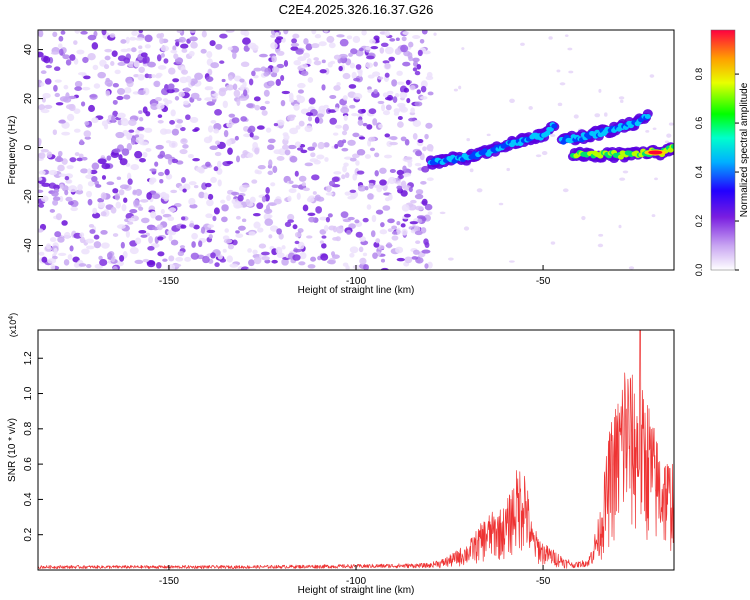 The image size is (750, 600). What do you see at coordinates (620, 157) in the screenshot?
I see `signal-track-core` at bounding box center [620, 157].